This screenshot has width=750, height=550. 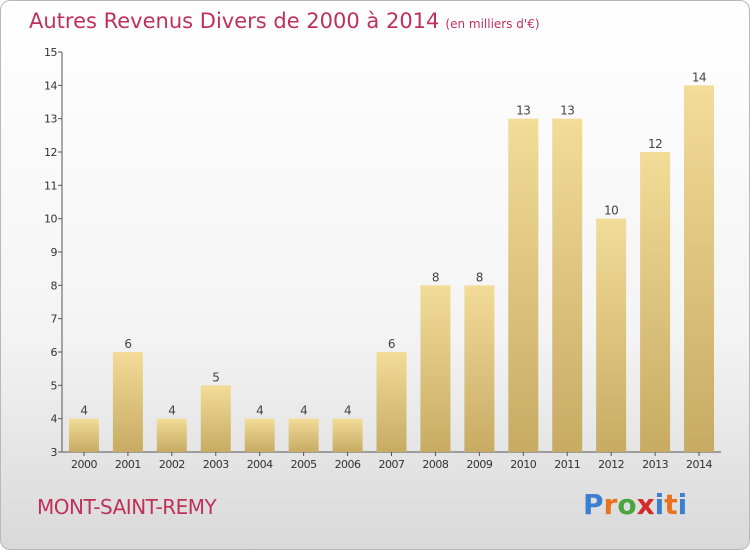 What do you see at coordinates (435, 464) in the screenshot?
I see `x-tick-label: 2008` at bounding box center [435, 464].